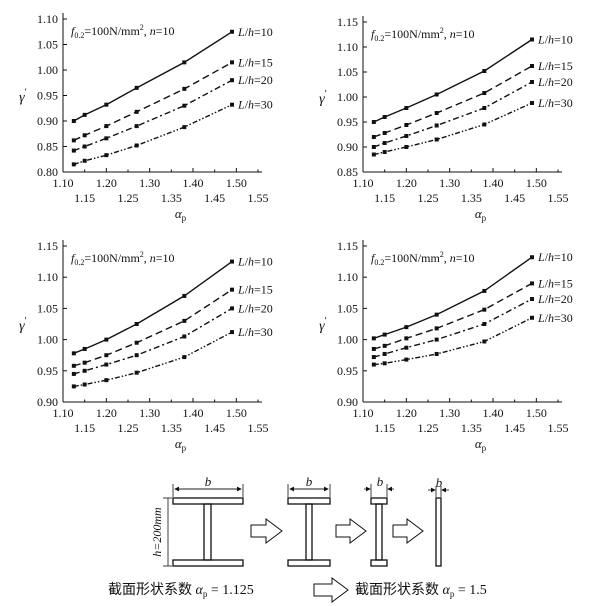  I want to click on y-tick-label: 0.85, so click(47, 147).